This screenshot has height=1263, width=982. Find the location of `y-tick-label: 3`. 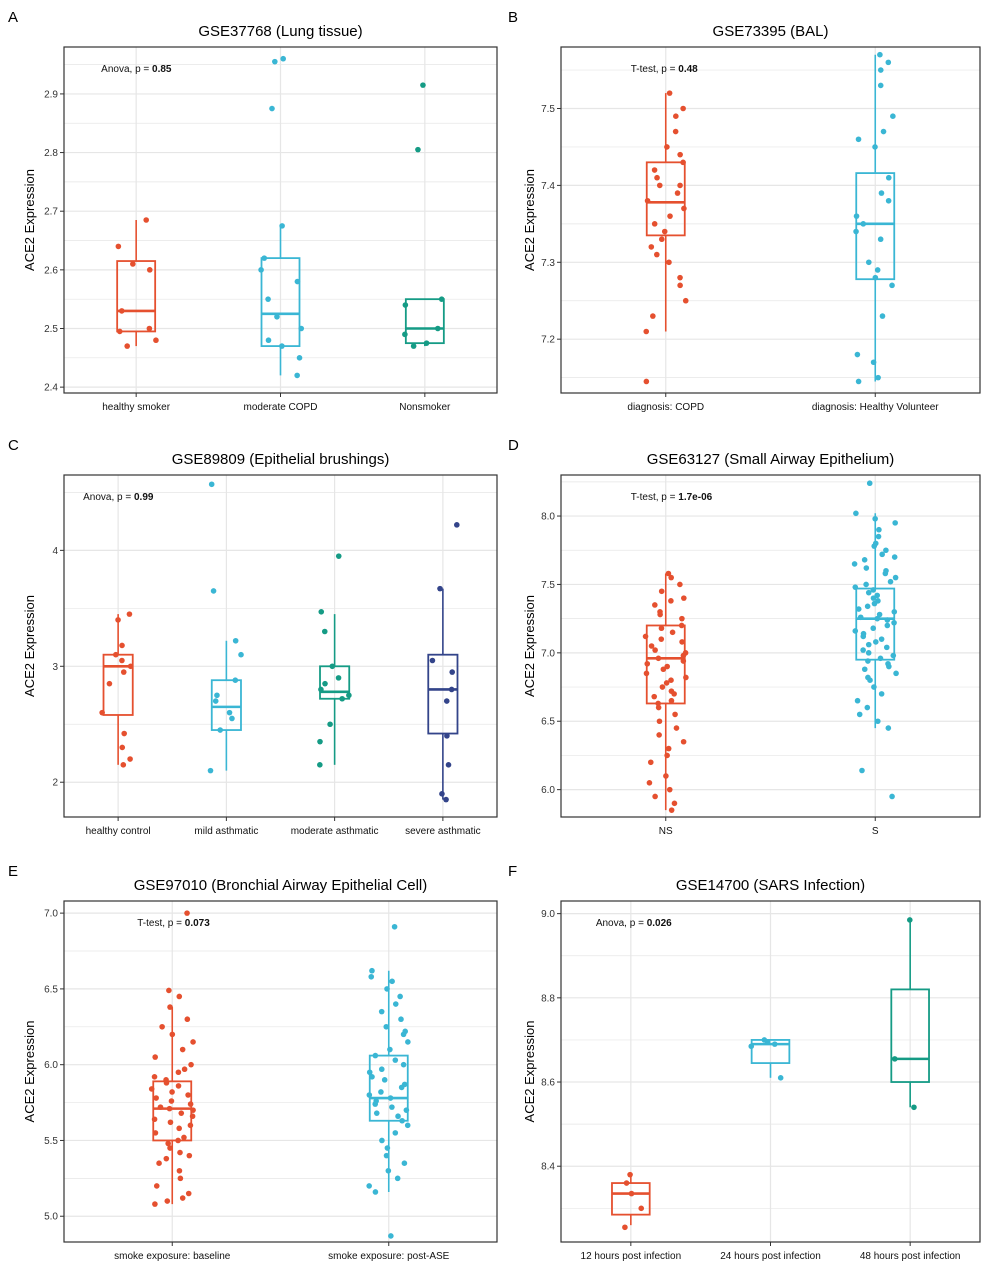

y-tick-label: 3 is located at coordinates (55, 667).